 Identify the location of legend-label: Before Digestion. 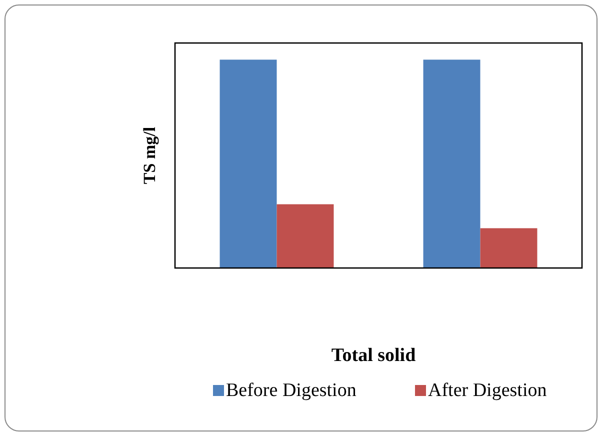
(291, 390).